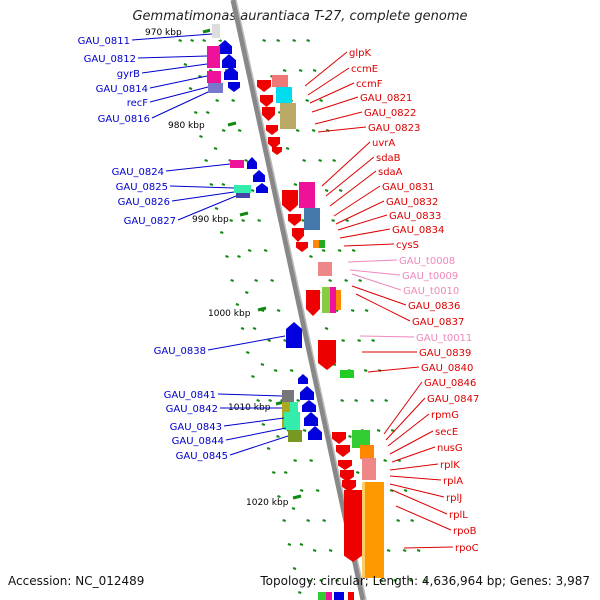 This screenshot has width=600, height=600. Describe the element at coordinates (465, 531) in the screenshot. I see `gene-label-right: rpoB` at that location.